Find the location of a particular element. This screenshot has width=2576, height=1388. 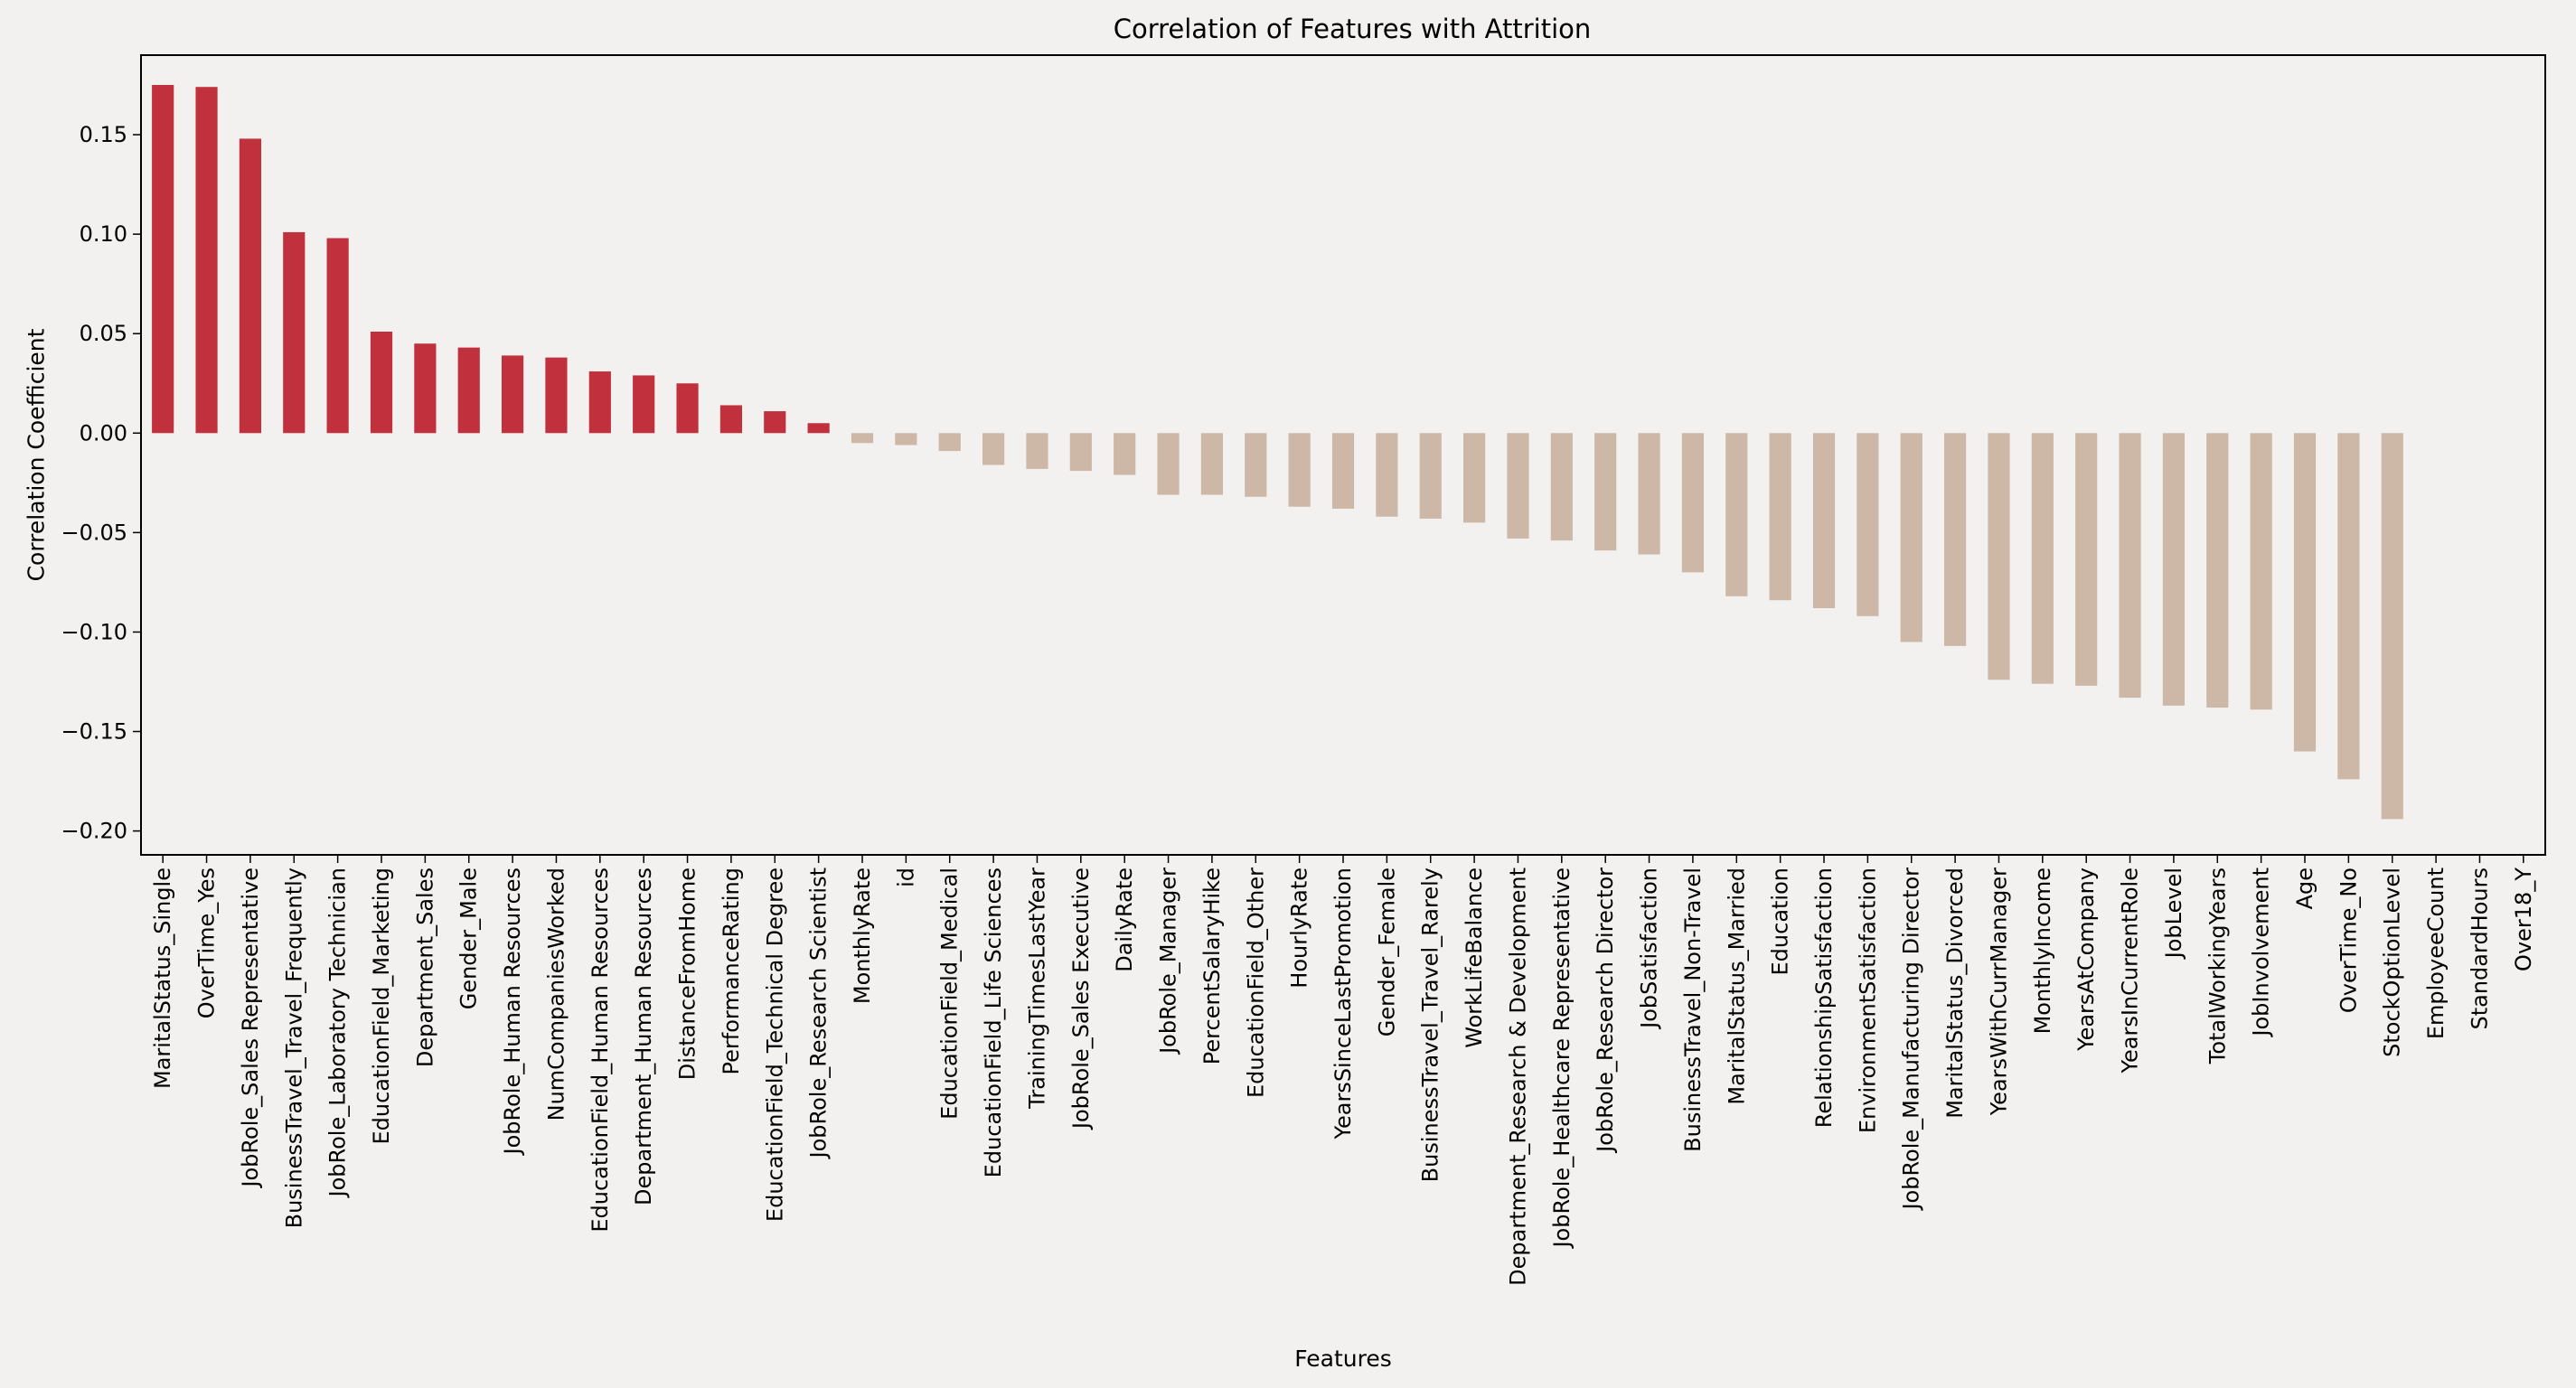

x-tick-label: JobRole_Research Scientist is located at coordinates (819, 1014).